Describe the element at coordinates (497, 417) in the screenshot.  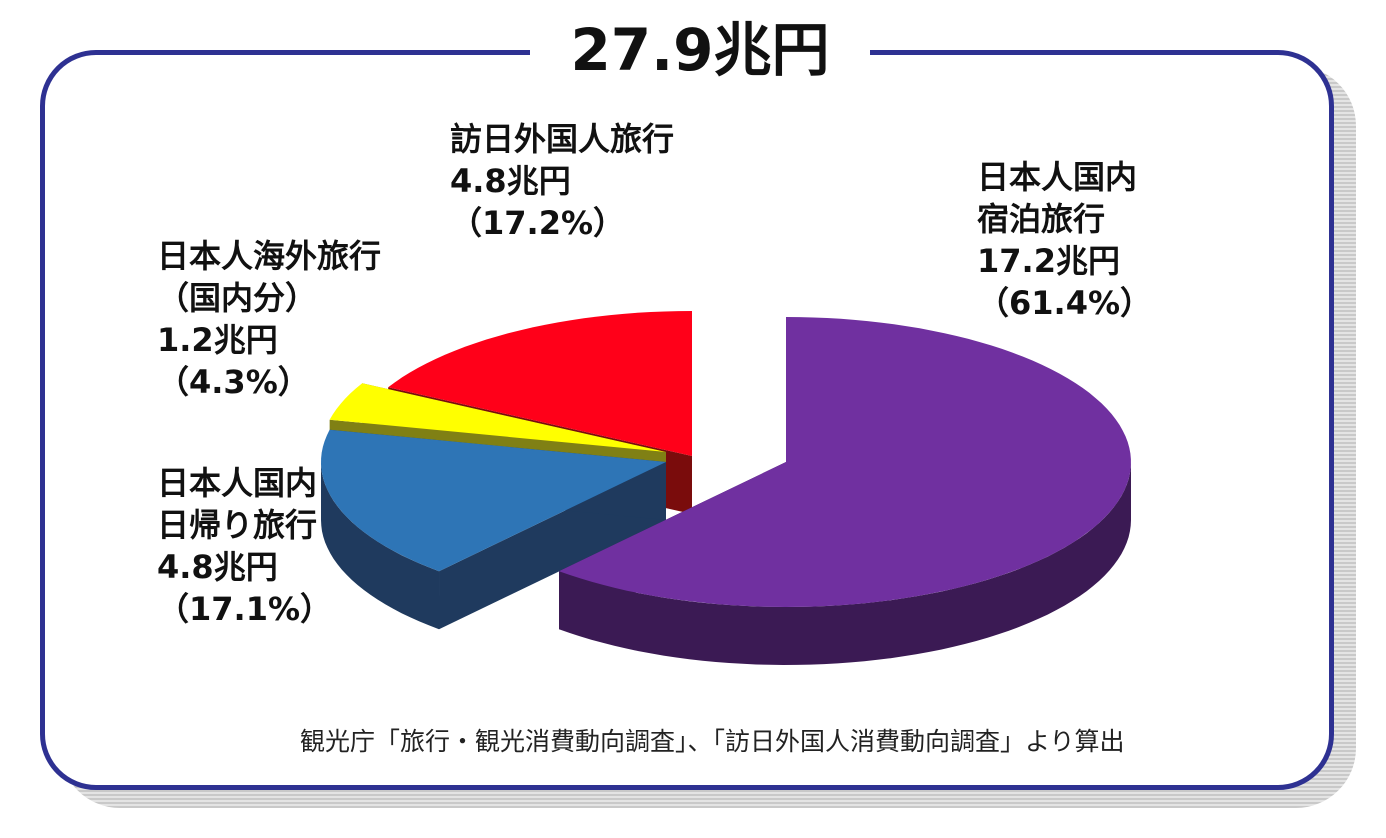
I see `slice-outbound_domestic-top` at that location.